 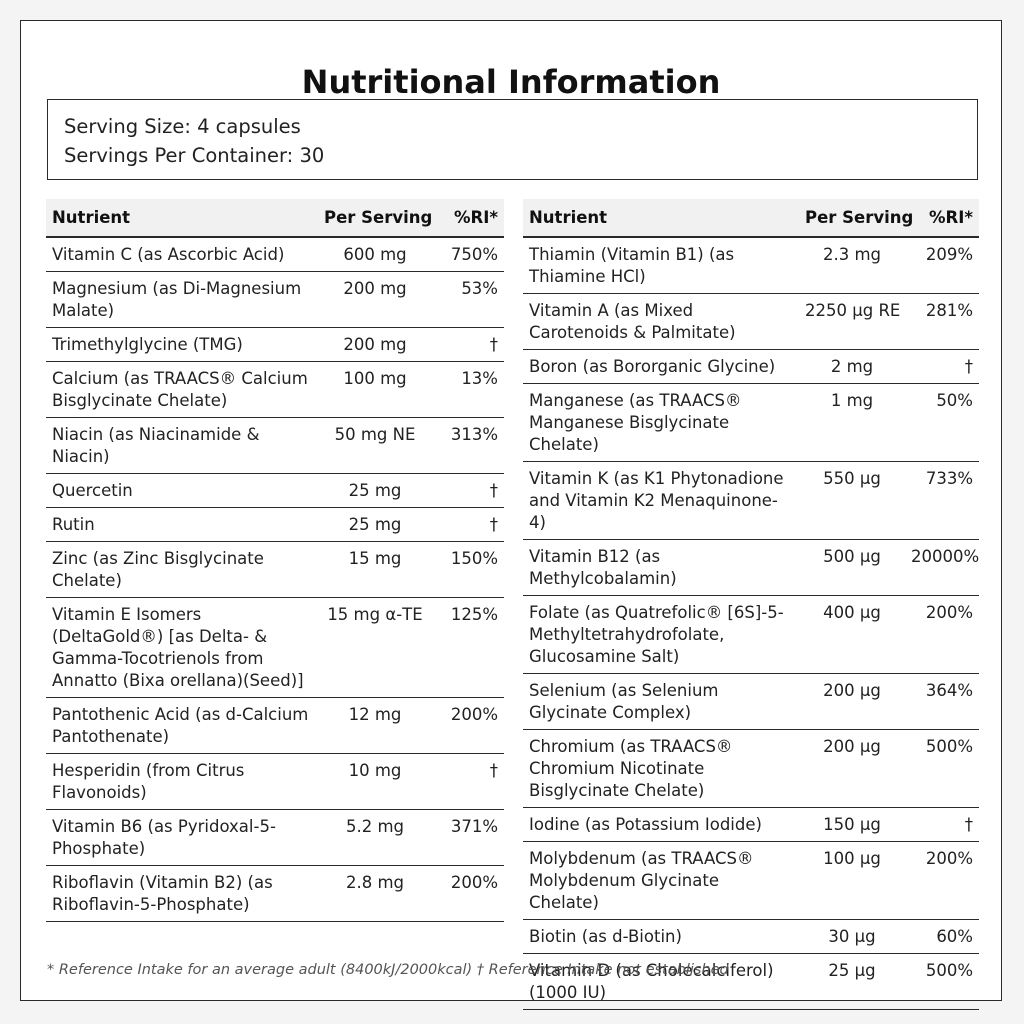 I want to click on per-serving-value: 200 µg, so click(x=852, y=768).